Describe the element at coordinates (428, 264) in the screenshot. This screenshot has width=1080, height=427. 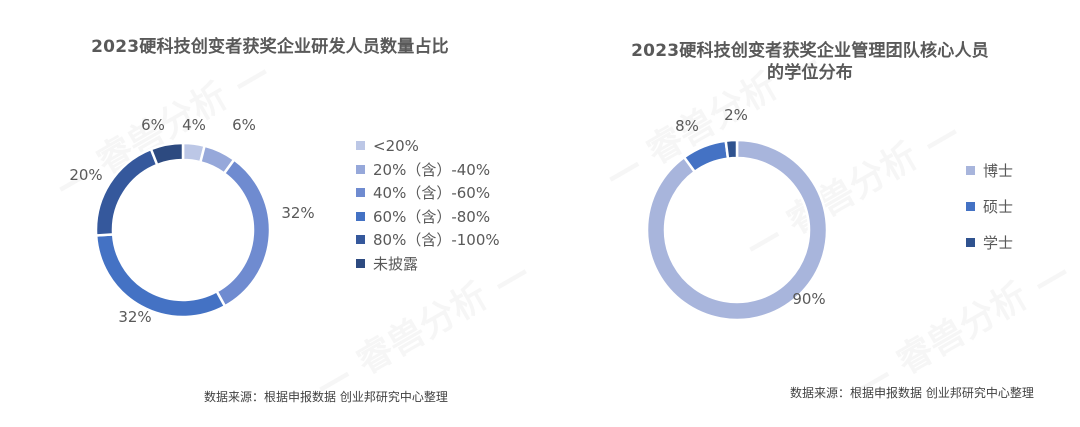
I see `legend-item: 未披露` at that location.